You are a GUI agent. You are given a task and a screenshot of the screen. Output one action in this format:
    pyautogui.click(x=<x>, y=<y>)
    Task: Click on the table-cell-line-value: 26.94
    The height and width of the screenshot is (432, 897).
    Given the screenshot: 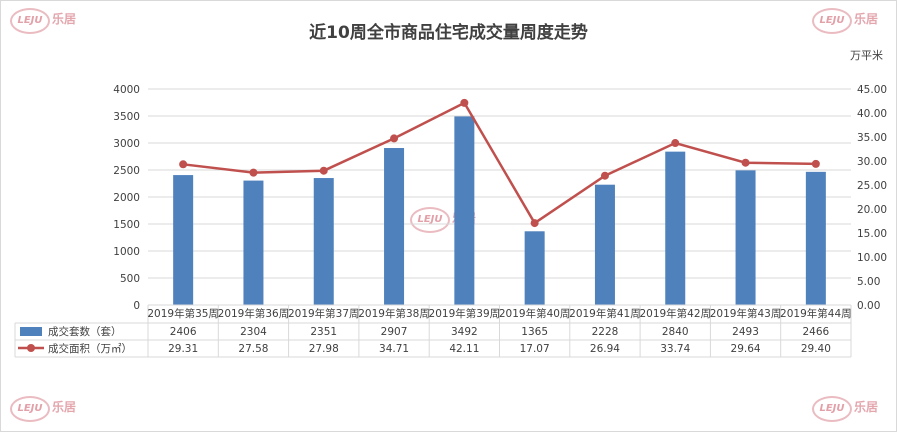 What is the action you would take?
    pyautogui.click(x=605, y=349)
    